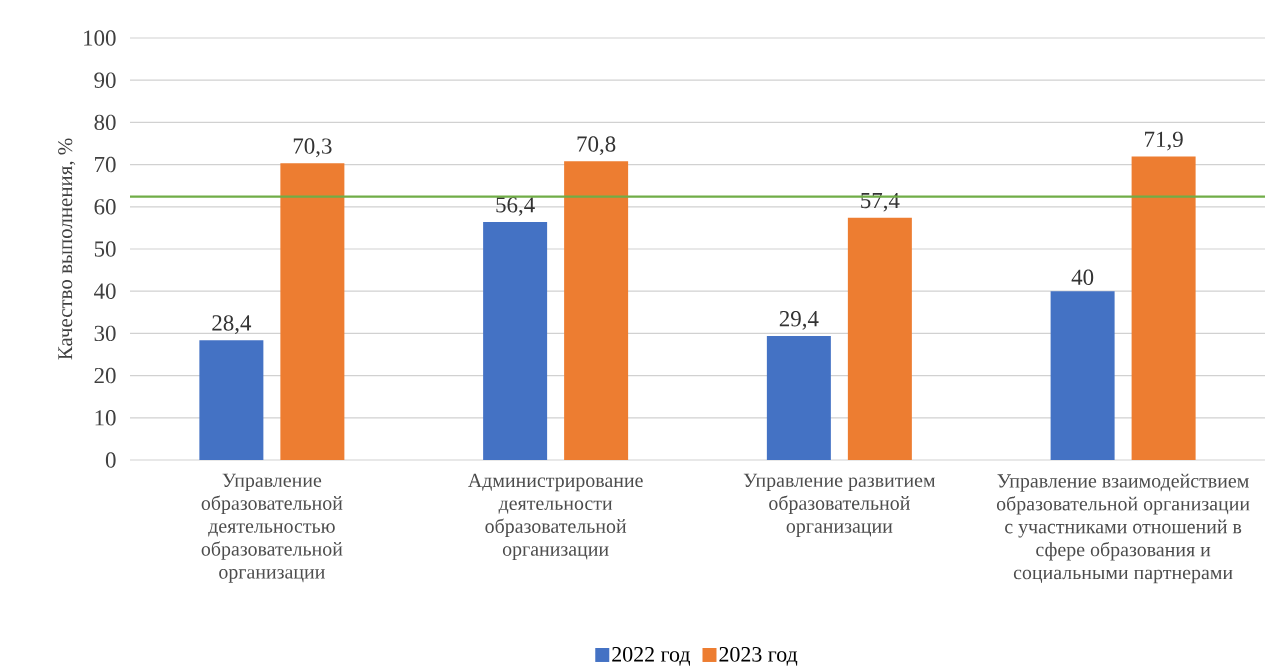  I want to click on data-label: 29,4, so click(799, 320).